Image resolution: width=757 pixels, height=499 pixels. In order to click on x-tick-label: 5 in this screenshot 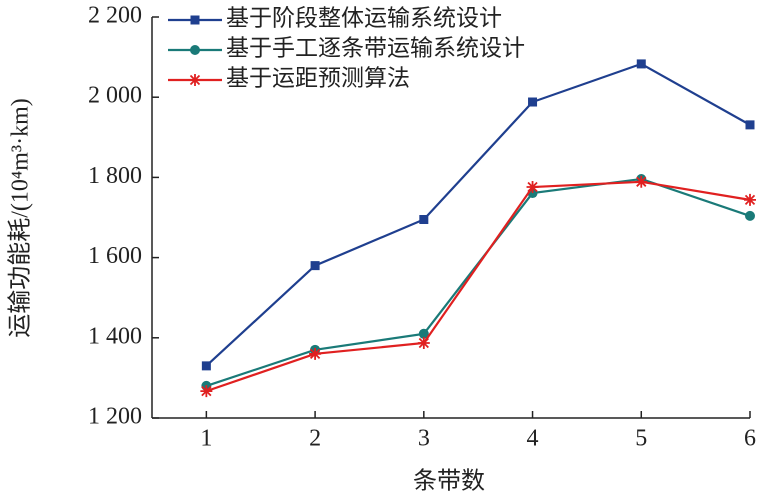, I will do `click(641, 439)`.